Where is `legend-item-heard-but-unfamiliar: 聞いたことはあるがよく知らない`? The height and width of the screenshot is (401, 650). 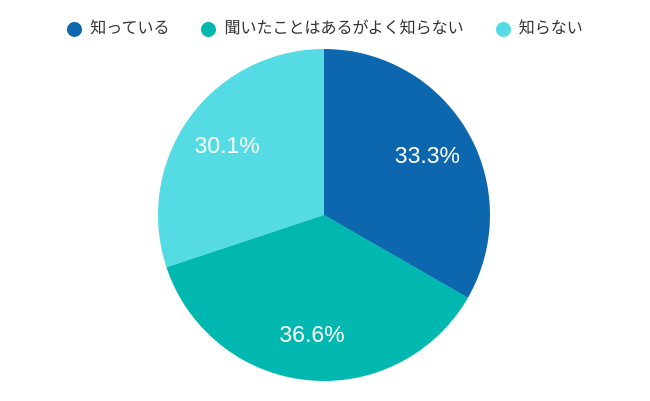 legend-item-heard-but-unfamiliar: 聞いたことはあるがよく知らない is located at coordinates (332, 29).